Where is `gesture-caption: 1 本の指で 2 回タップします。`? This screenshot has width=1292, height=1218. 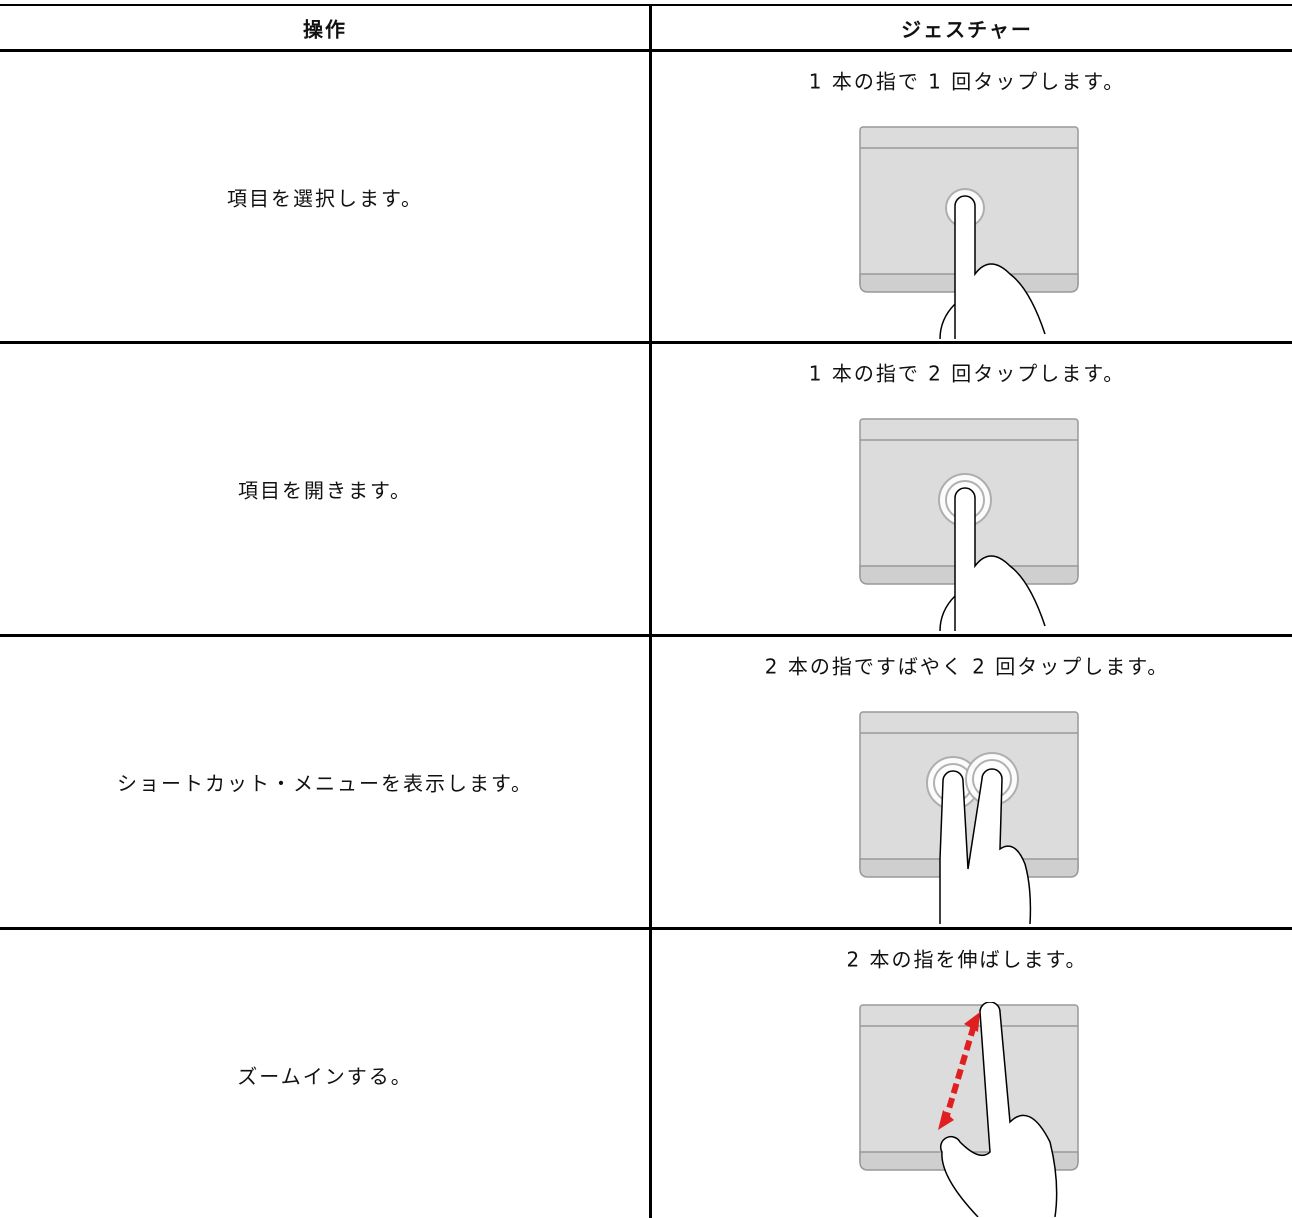
gesture-caption: 1 本の指で 2 回タップします。 is located at coordinates (967, 373).